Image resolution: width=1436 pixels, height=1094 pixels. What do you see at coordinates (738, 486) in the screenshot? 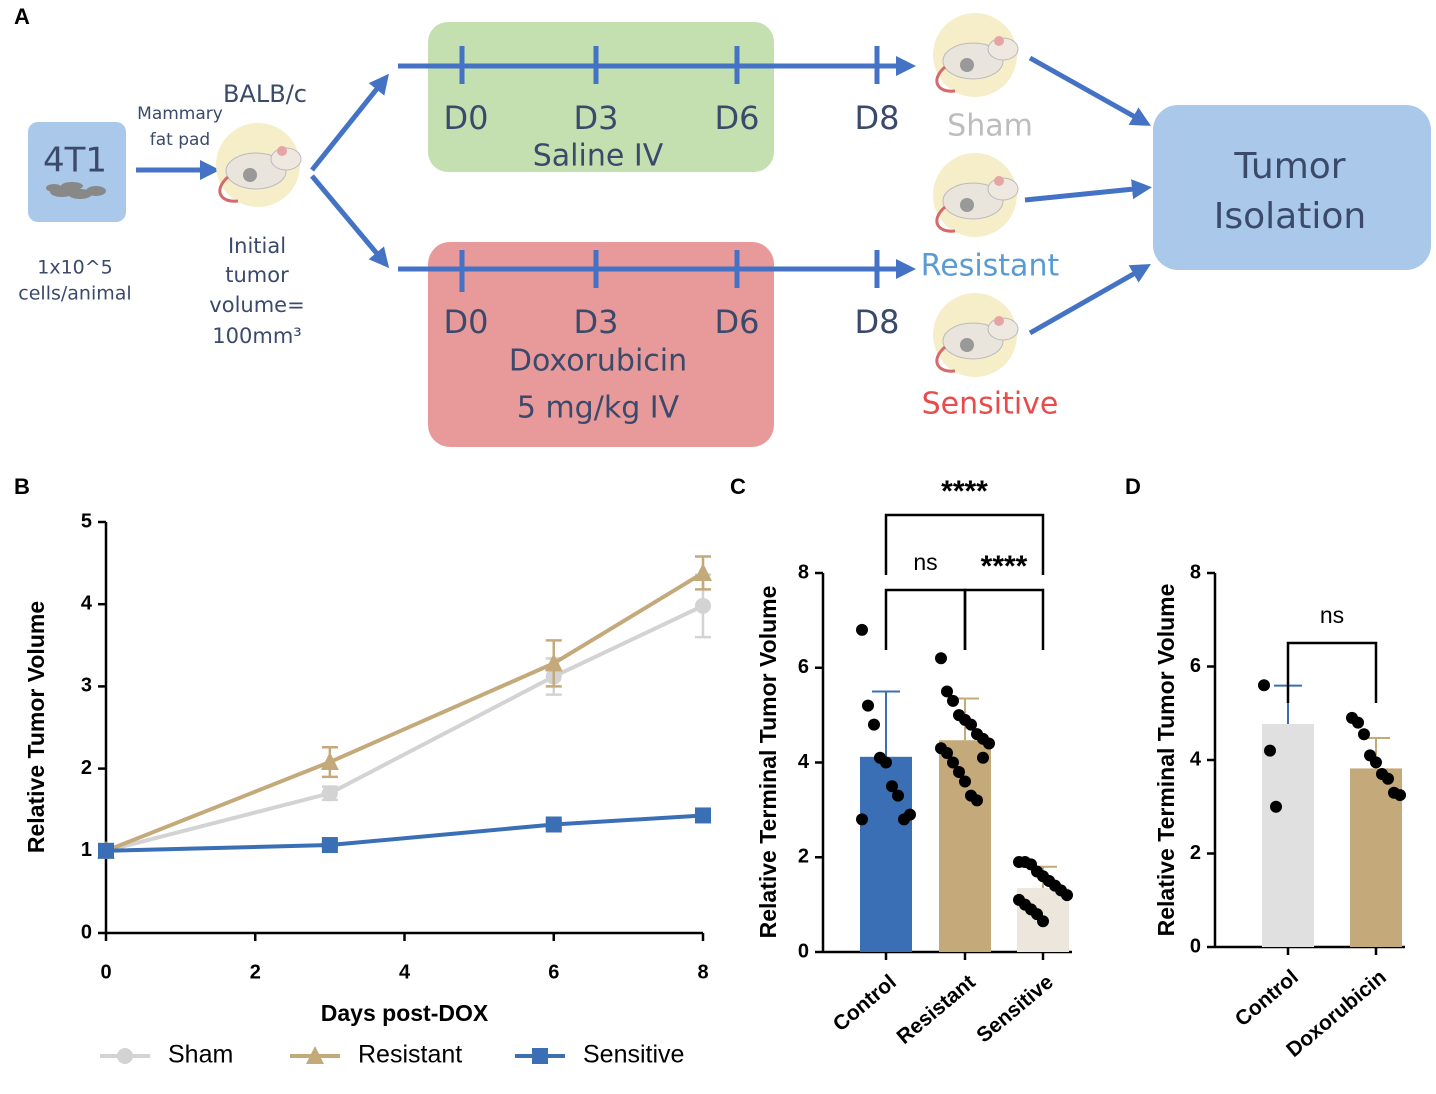
I see `panel-label: C` at bounding box center [738, 486].